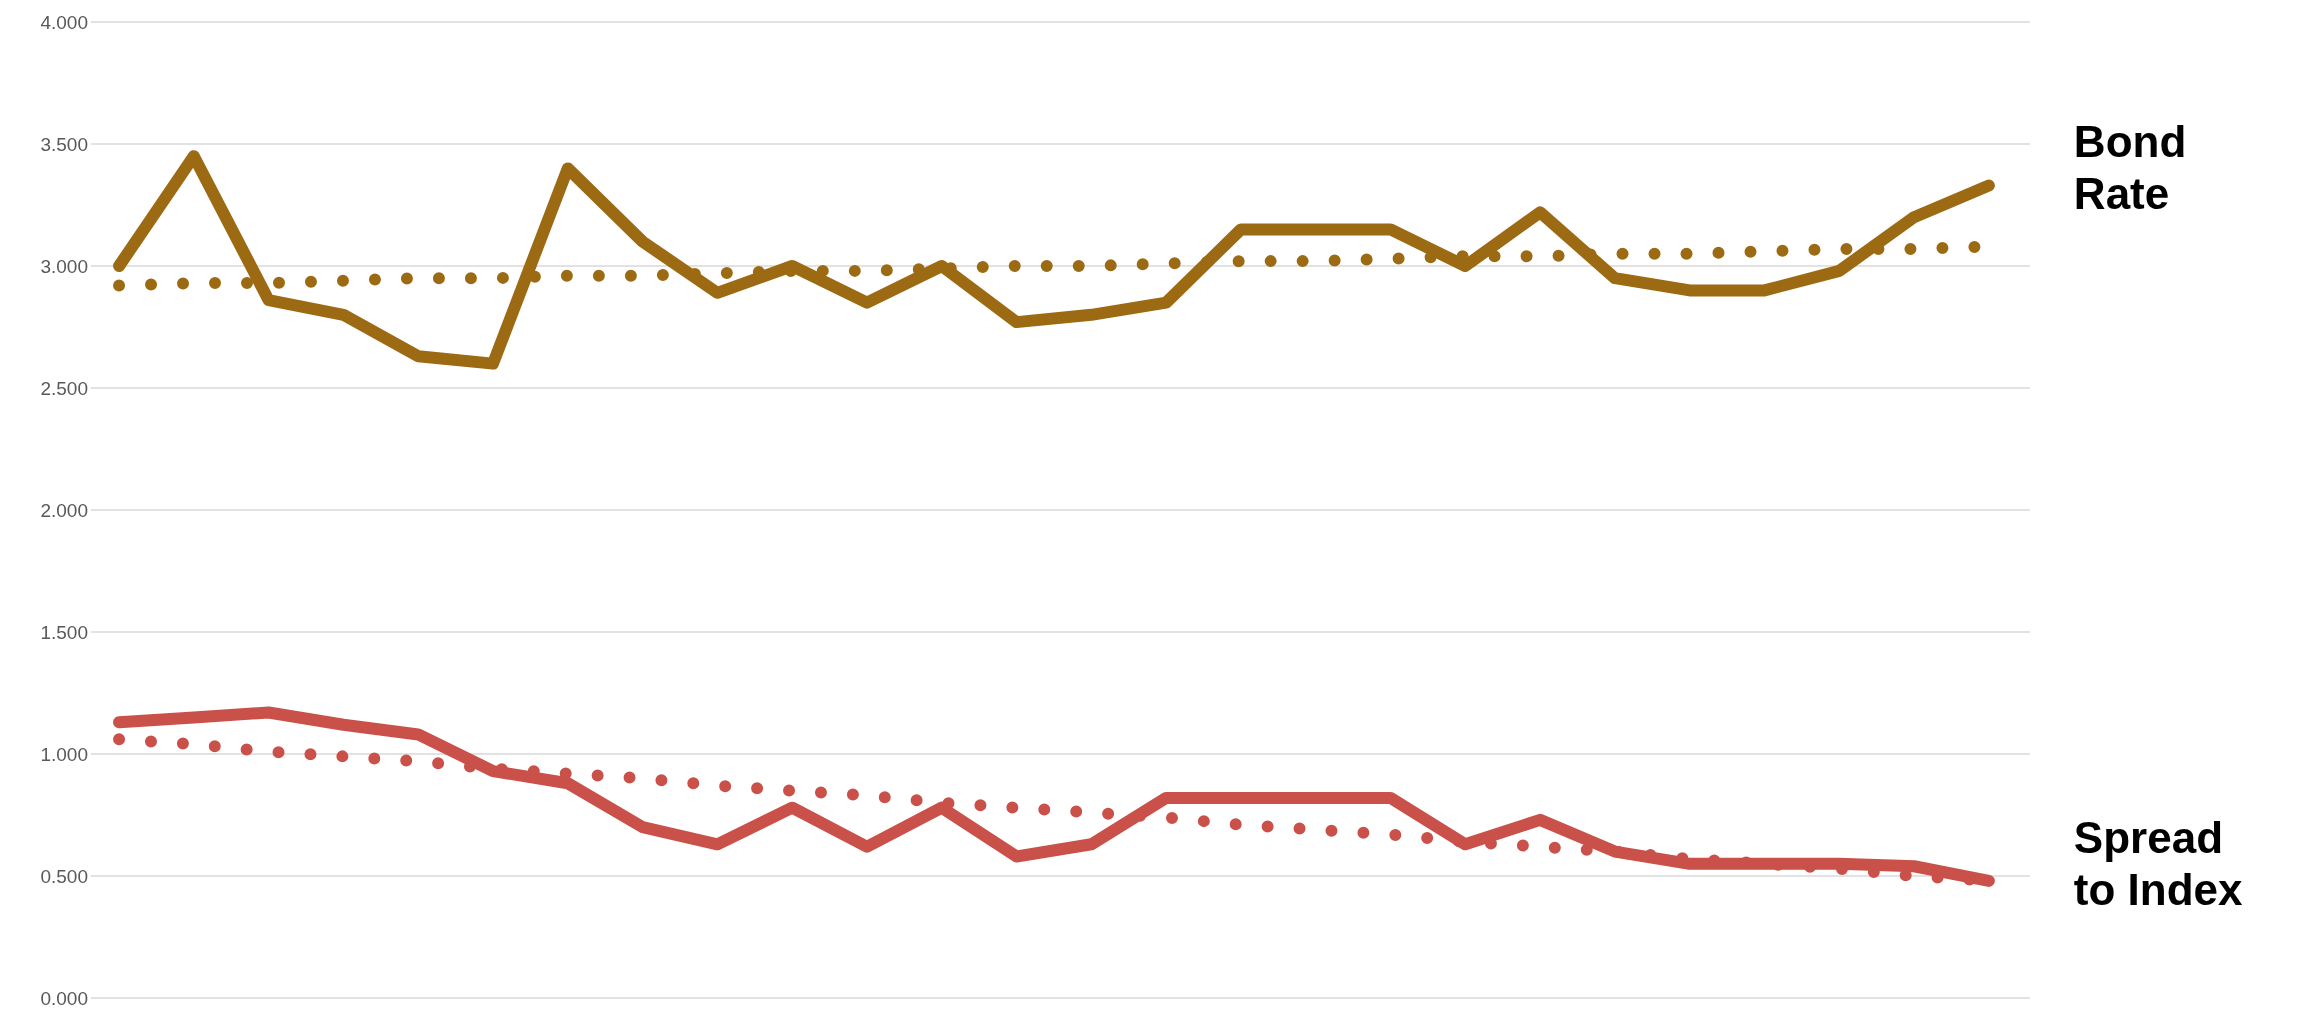 This screenshot has width=2298, height=1015. What do you see at coordinates (64, 876) in the screenshot?
I see `y-tick-label: 0.500` at bounding box center [64, 876].